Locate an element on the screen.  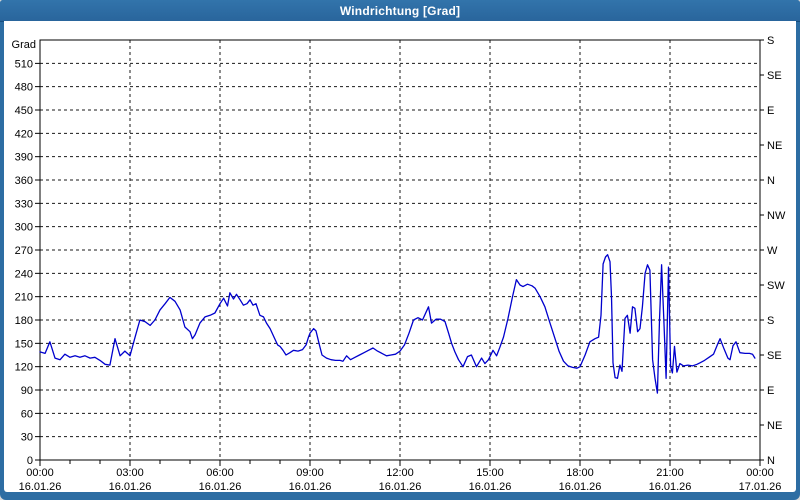
x-time-label: 21:00 is located at coordinates (670, 473).